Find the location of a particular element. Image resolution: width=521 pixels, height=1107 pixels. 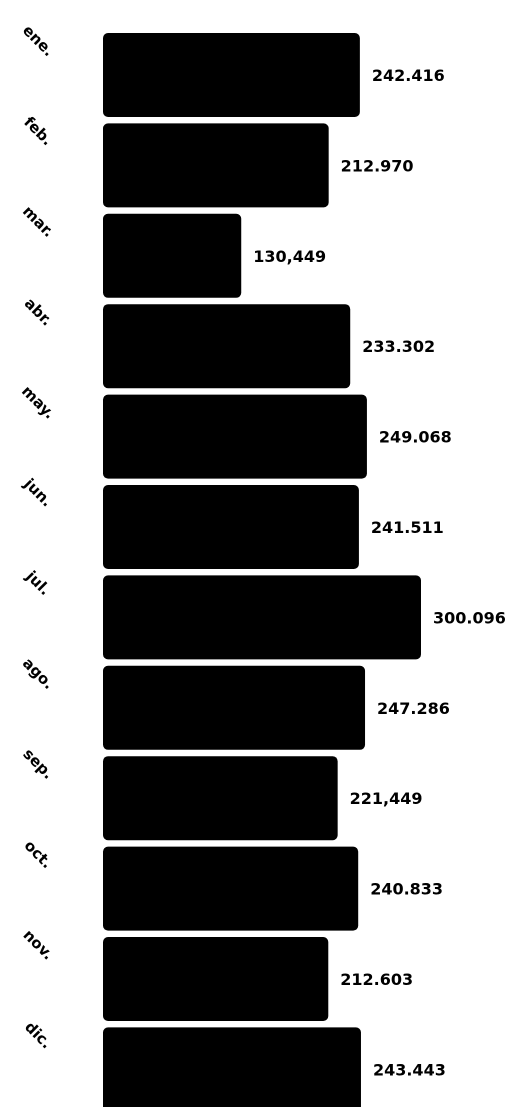

value-label-jun: 241.511 is located at coordinates (407, 527).